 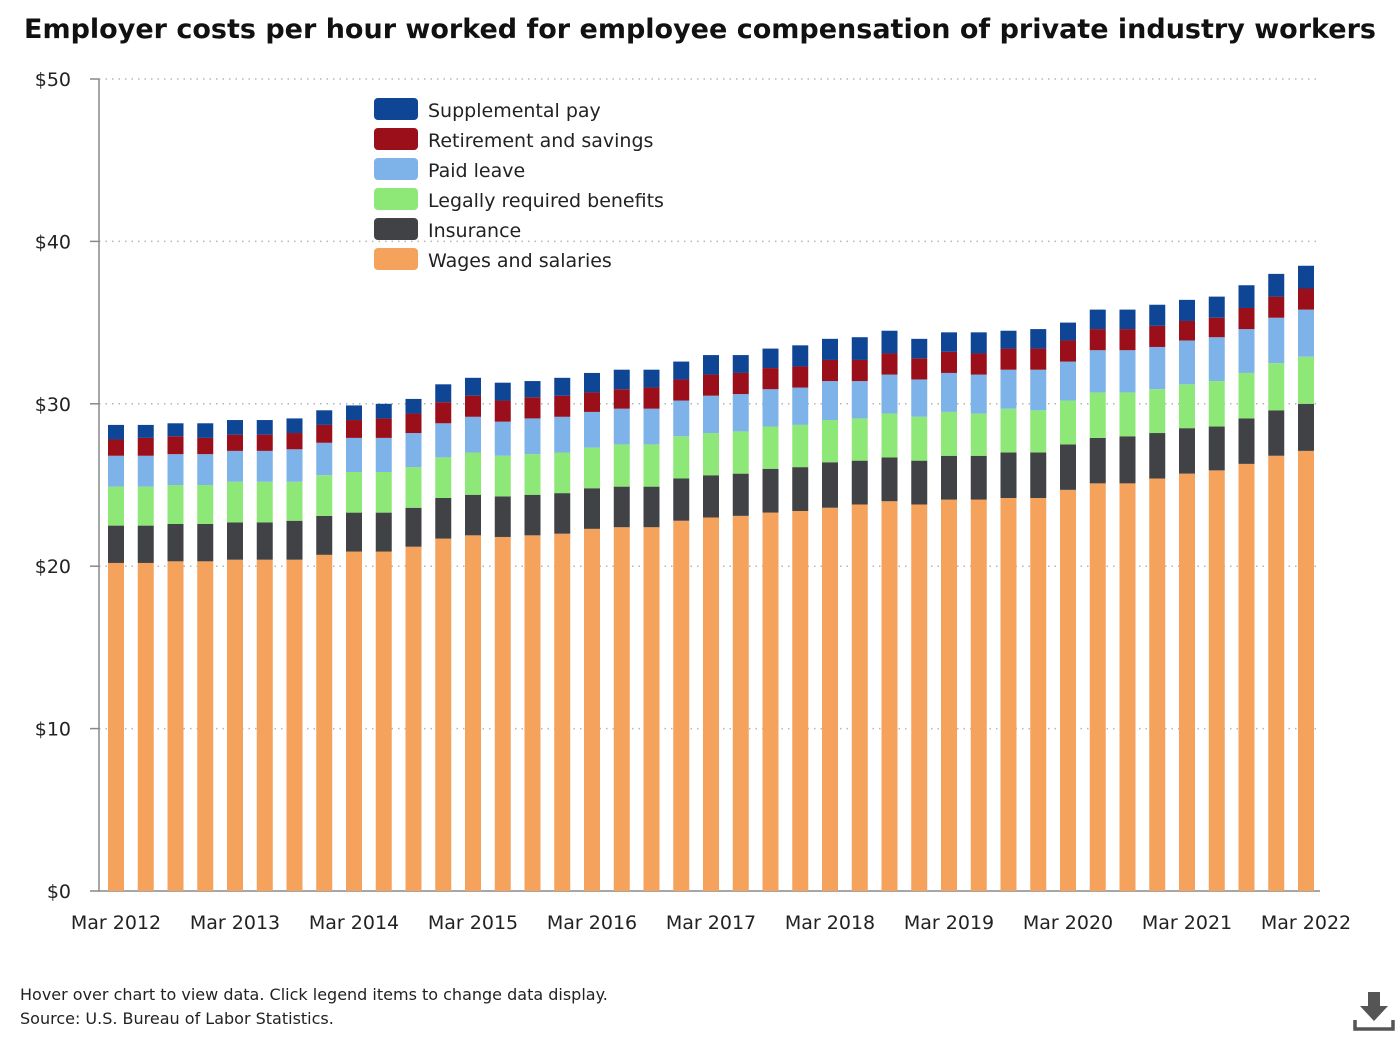 I want to click on bar-segment: Sep 2012 — Retirement and savings: $1.10, so click(x=175, y=445).